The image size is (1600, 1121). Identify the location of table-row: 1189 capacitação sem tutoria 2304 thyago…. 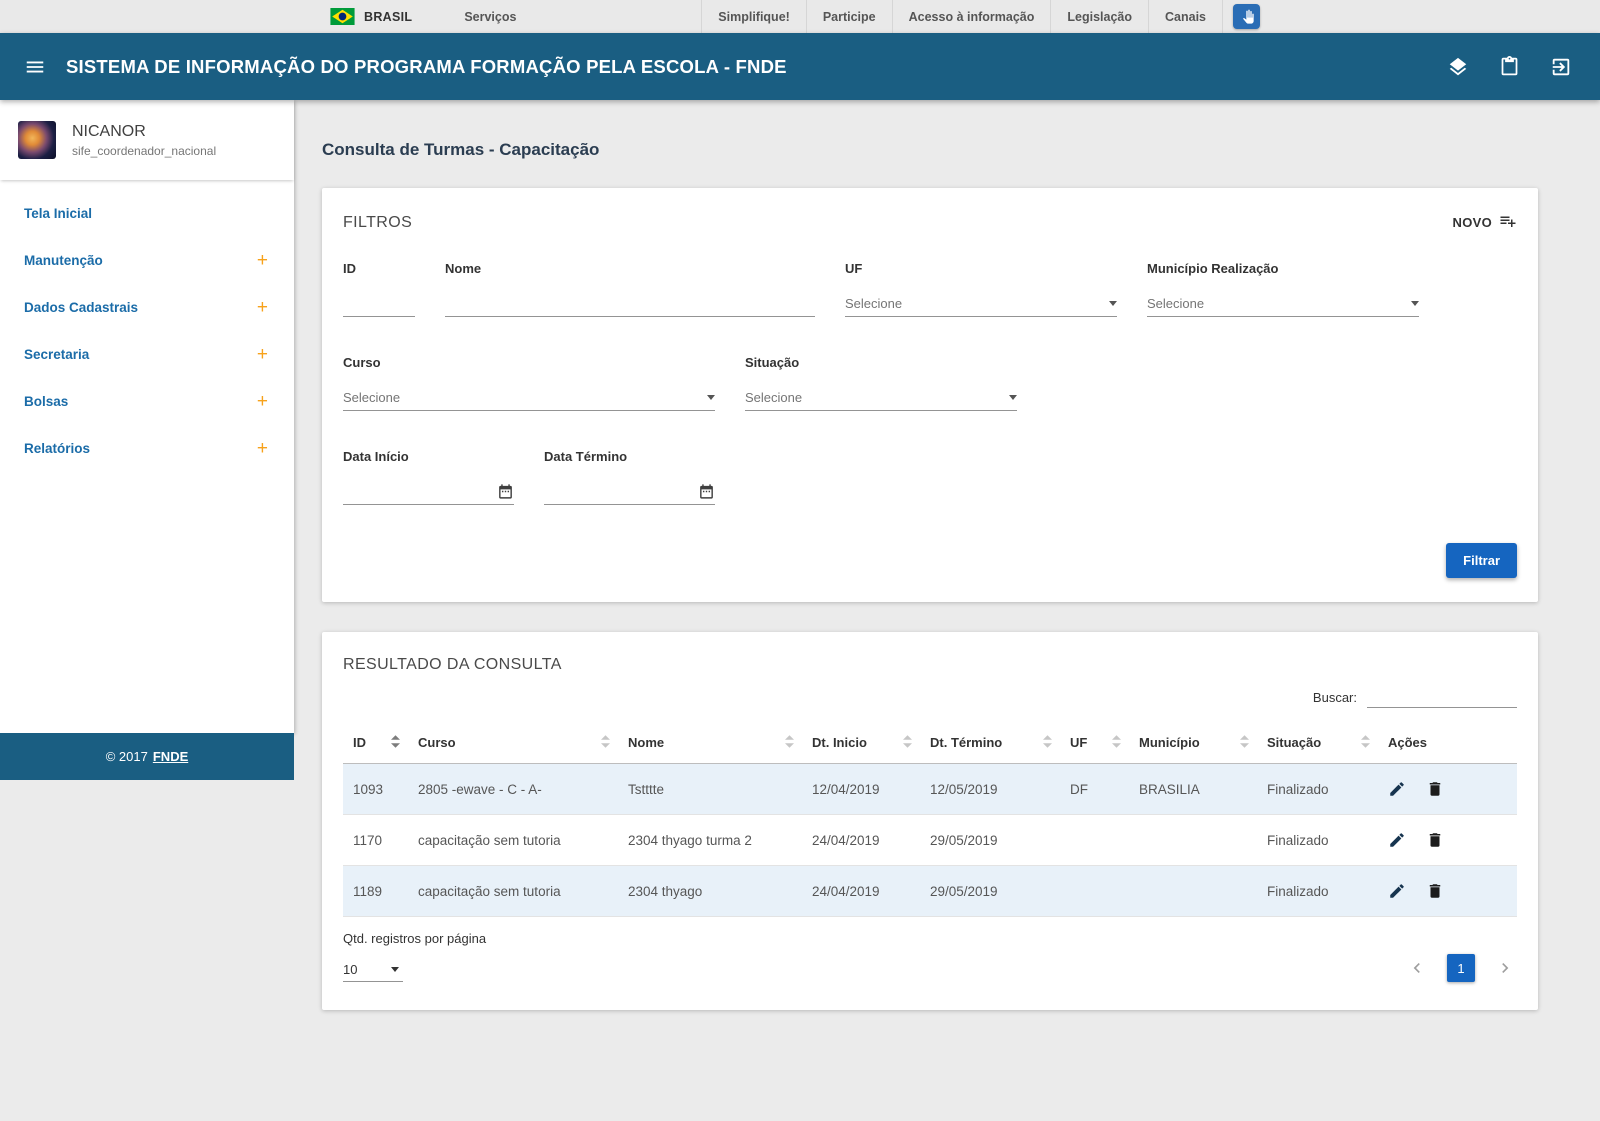
(930, 891).